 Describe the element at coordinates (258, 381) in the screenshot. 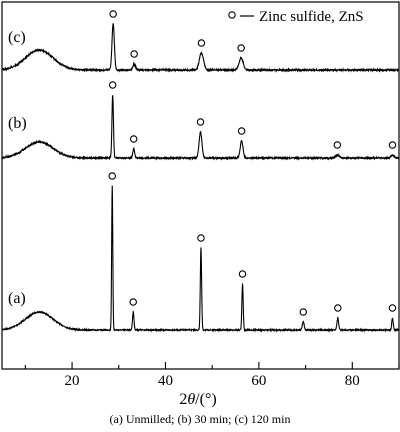

I see `x-tick-label: 60` at that location.